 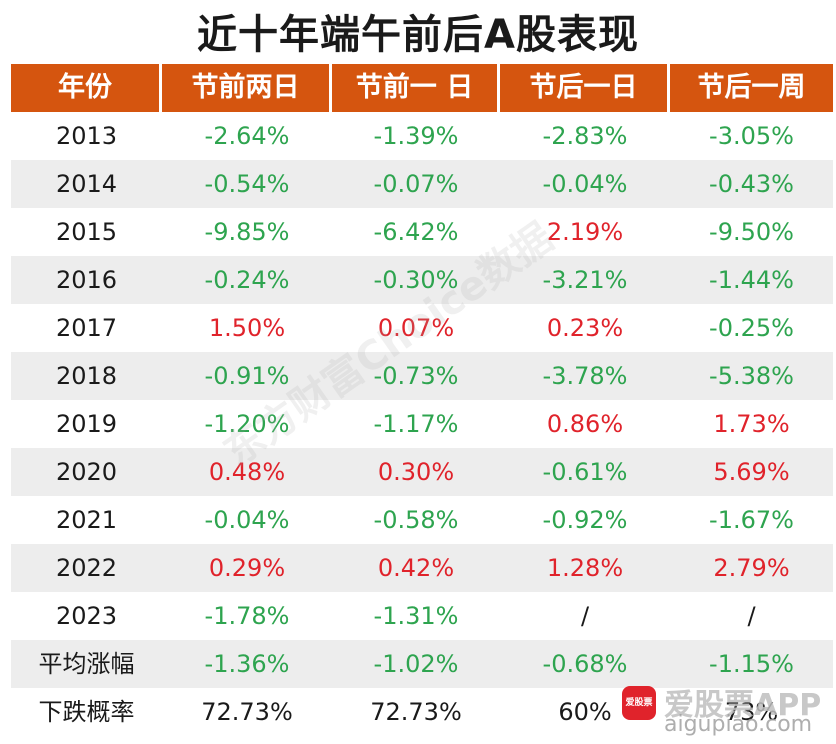 I want to click on table-row: 2023 -1.78% -1.31% / /, so click(x=422, y=616).